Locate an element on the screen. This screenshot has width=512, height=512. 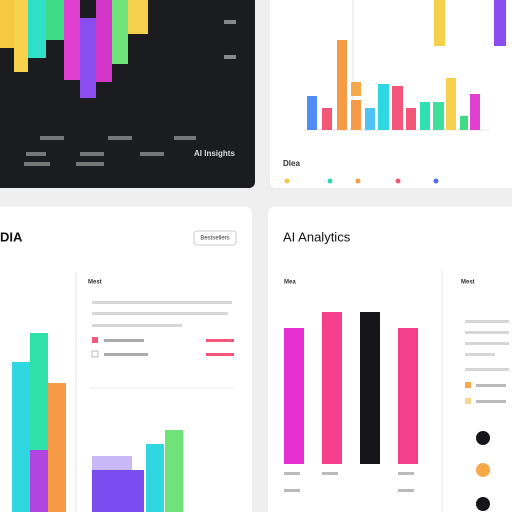
button is located at coordinates (215, 238).